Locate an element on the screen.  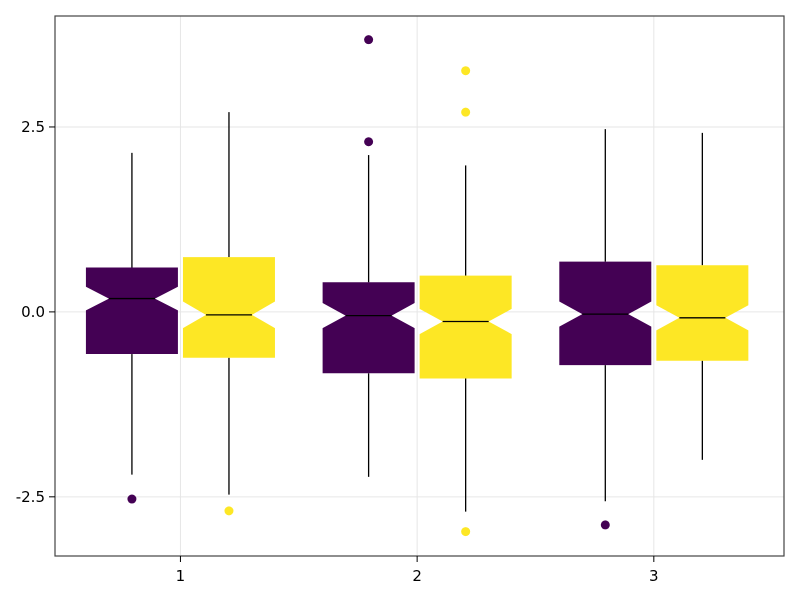
x-tick-label: 3 is located at coordinates (654, 576).